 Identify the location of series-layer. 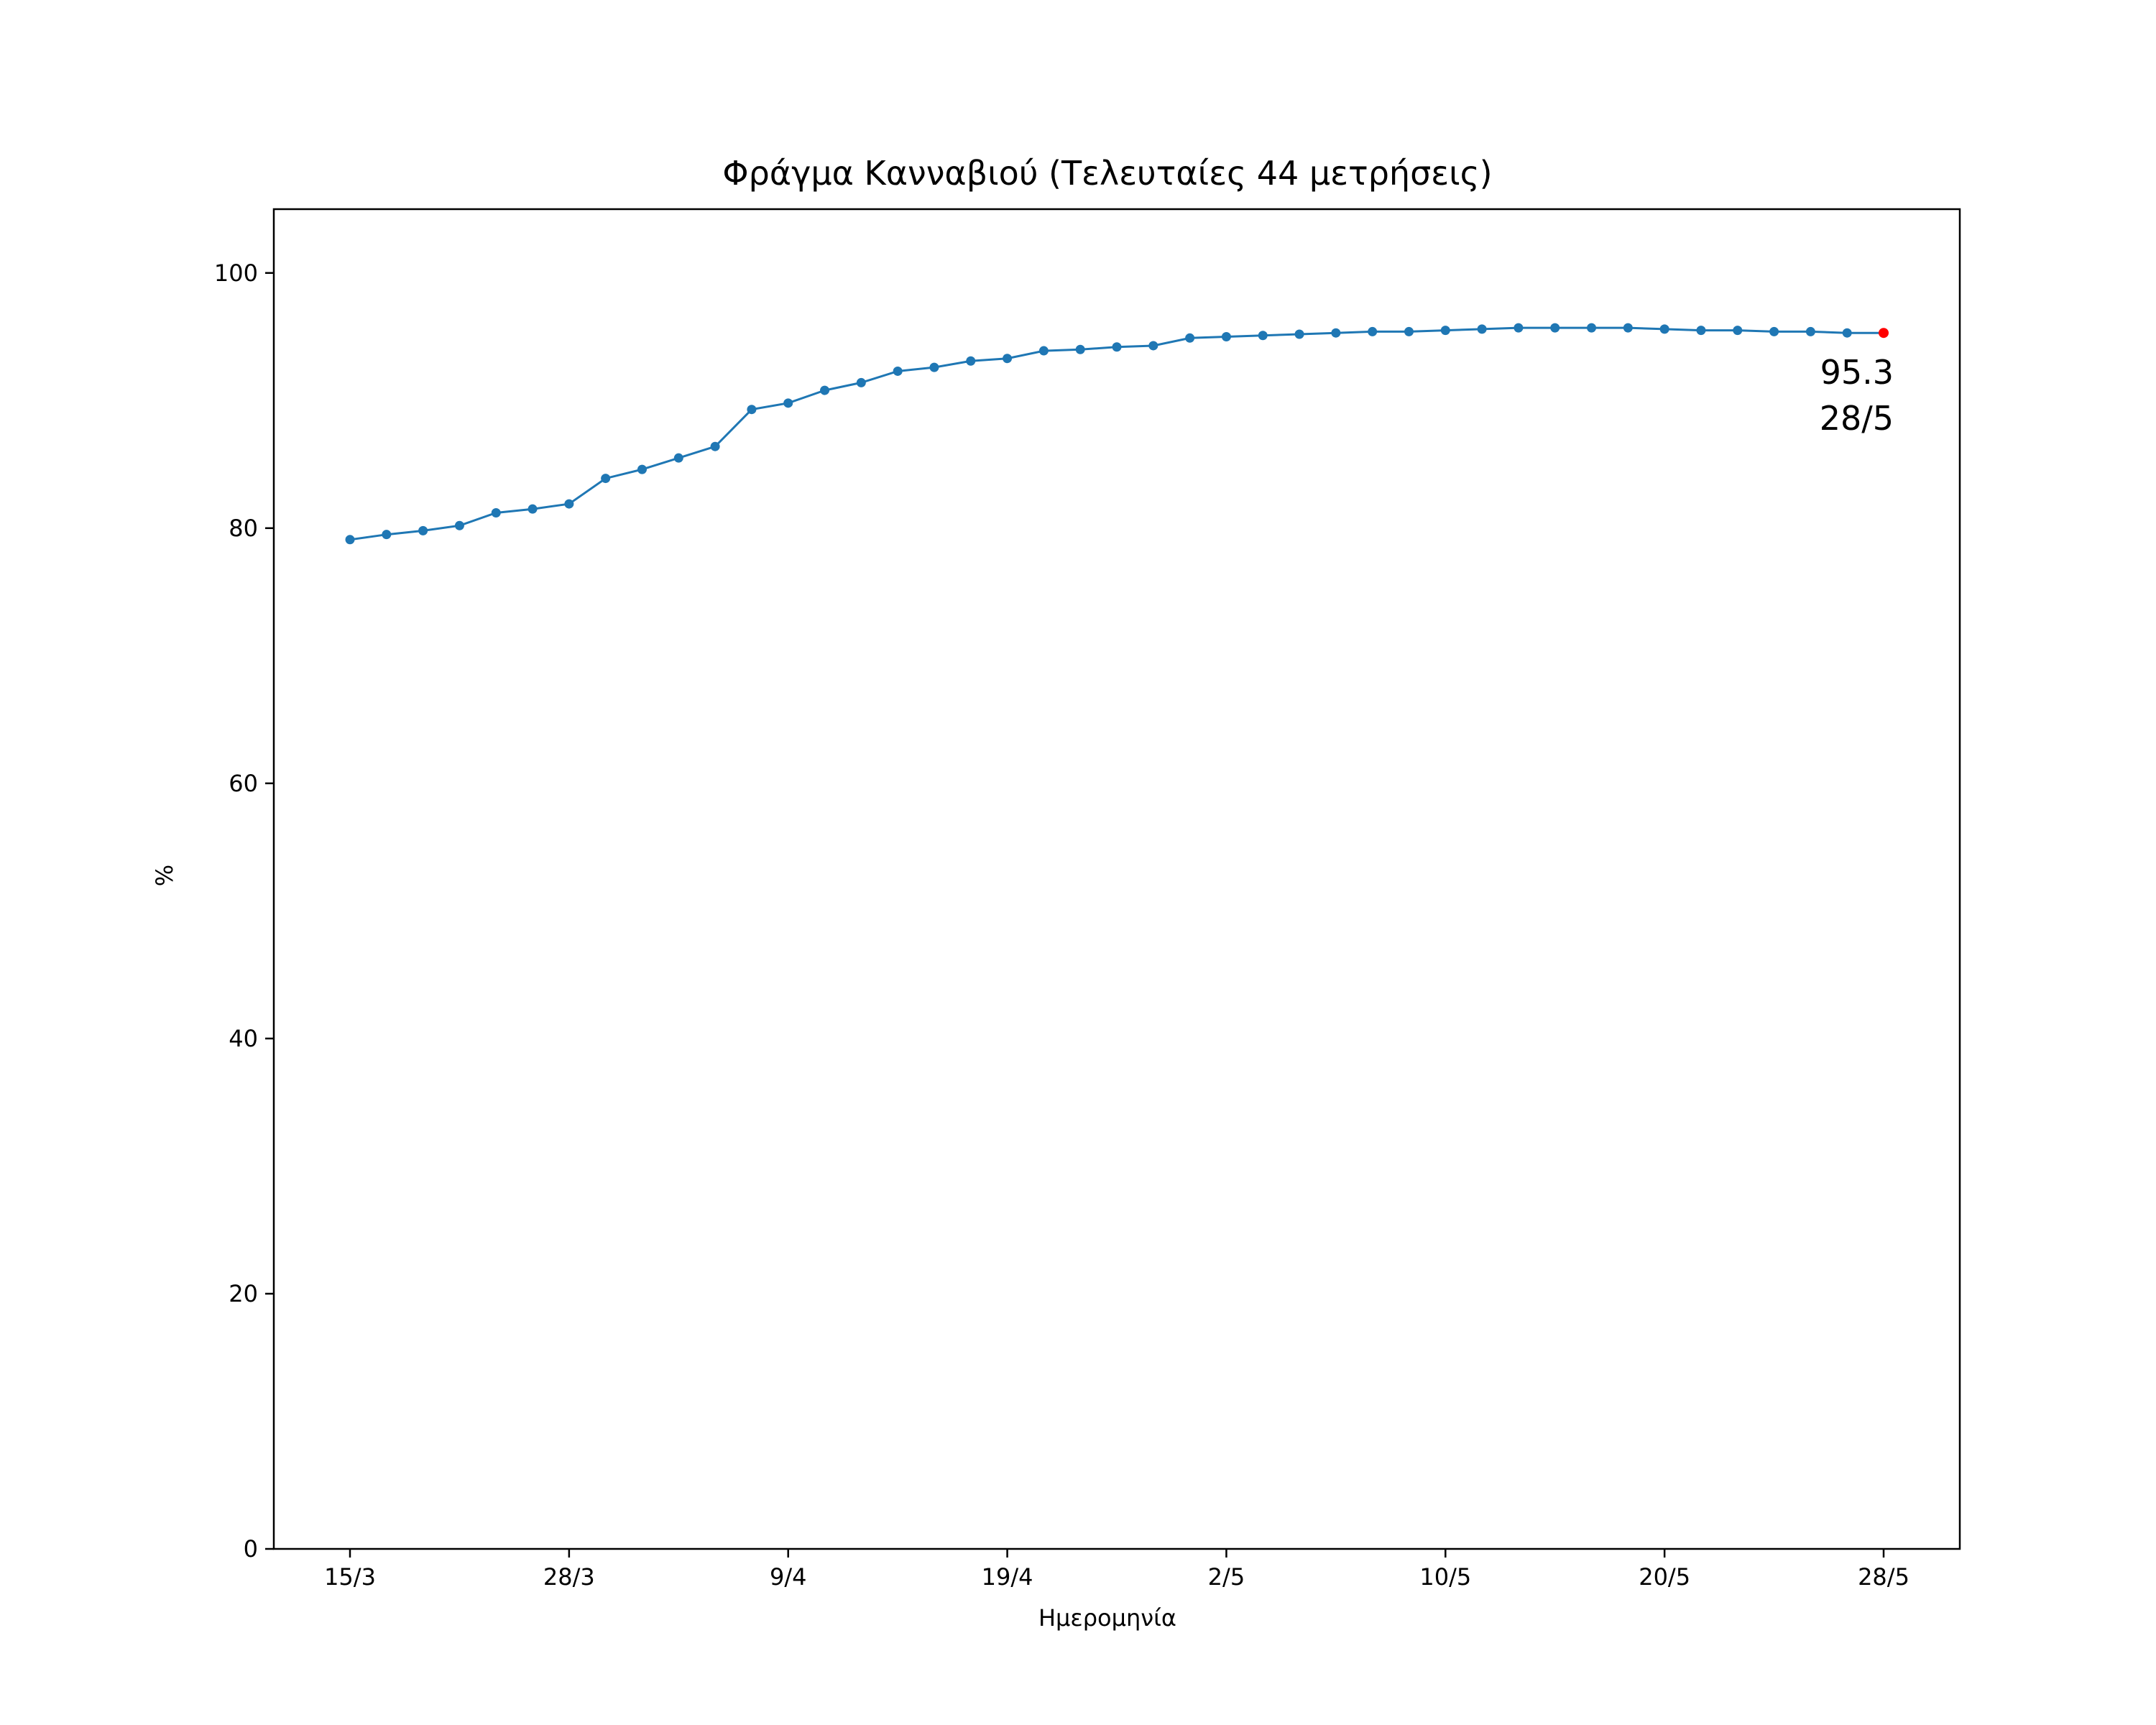
(1117, 434).